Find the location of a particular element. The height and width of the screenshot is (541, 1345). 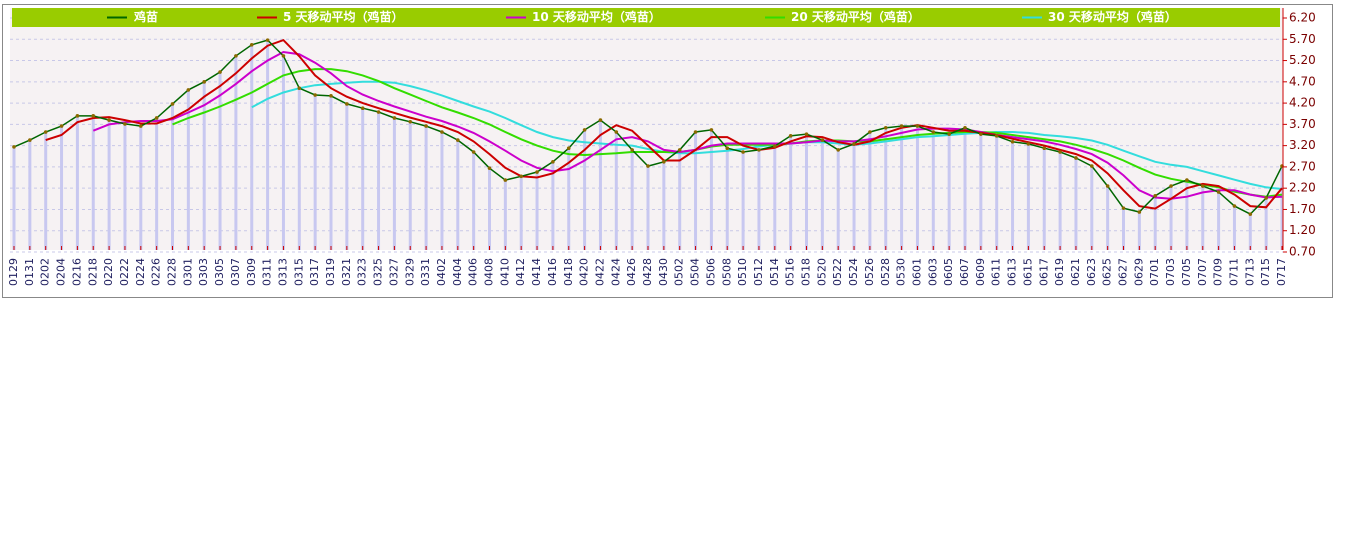

x-tick-label: 0228 is located at coordinates (172, 272).